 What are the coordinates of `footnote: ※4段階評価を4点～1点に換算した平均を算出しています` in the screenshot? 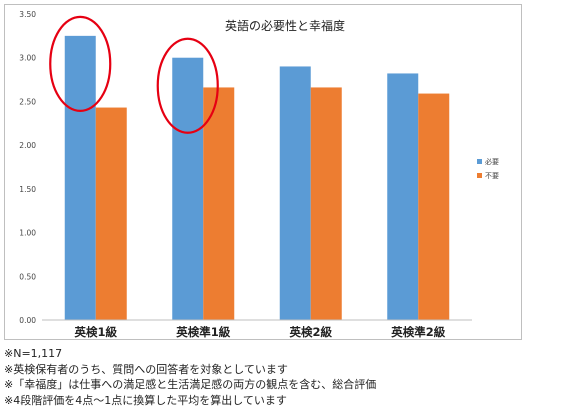 It's located at (145, 400).